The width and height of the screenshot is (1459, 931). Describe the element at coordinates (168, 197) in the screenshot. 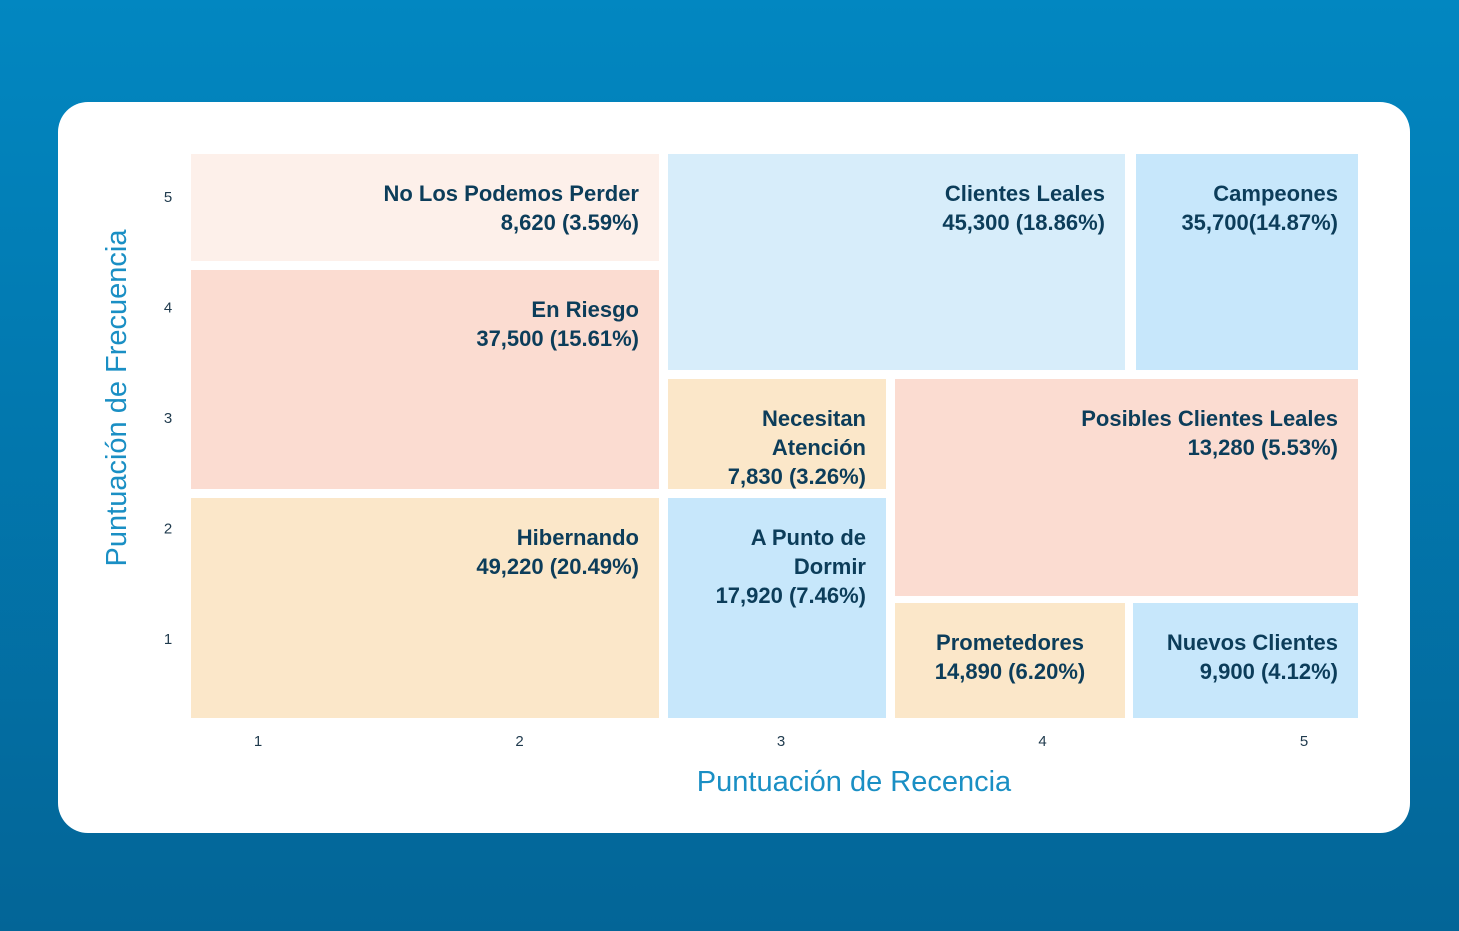

I see `y-tick-label: 5` at that location.